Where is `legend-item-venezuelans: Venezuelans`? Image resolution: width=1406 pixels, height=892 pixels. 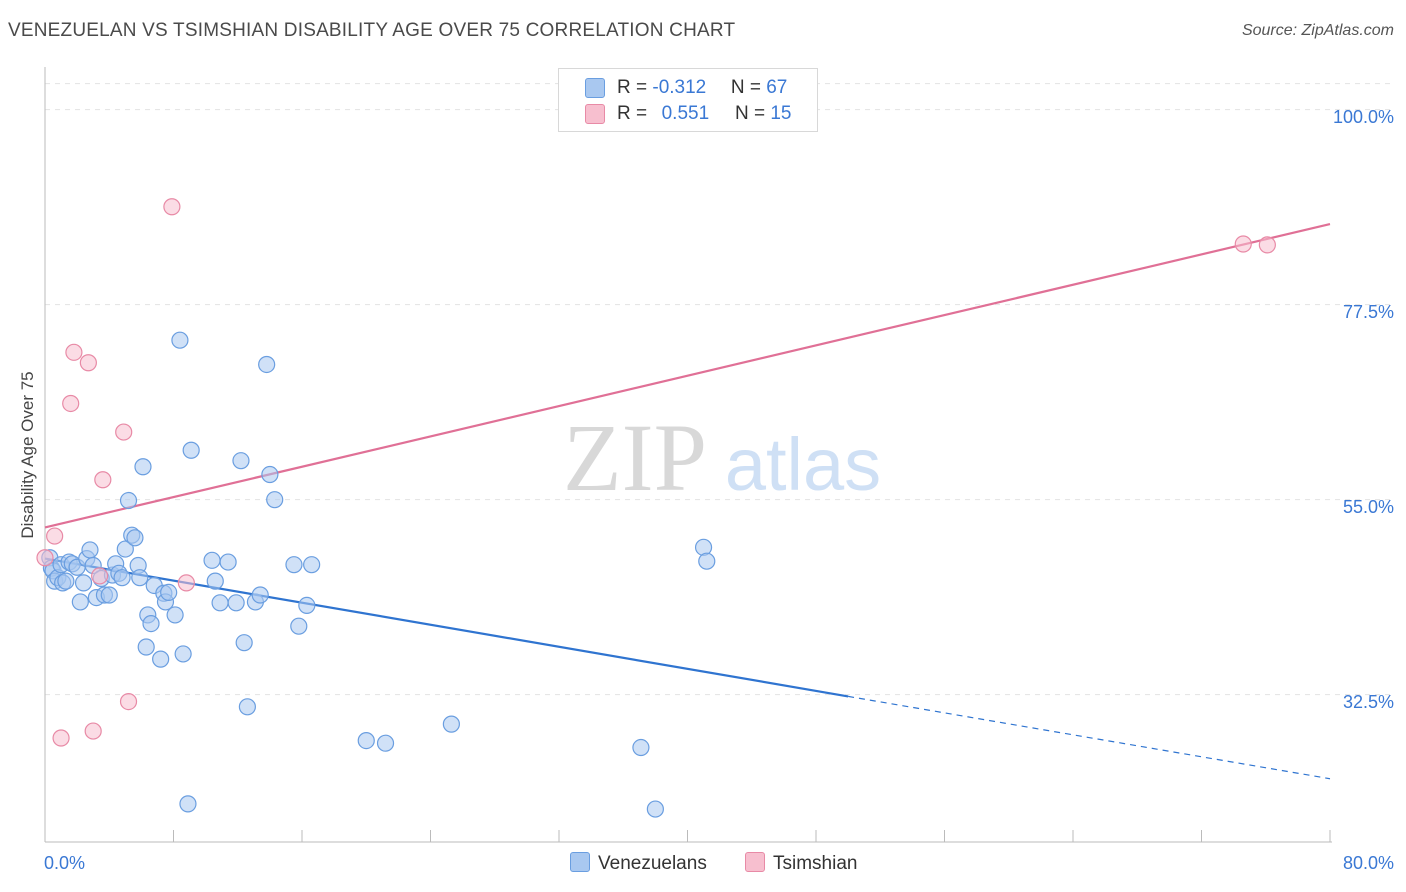 legend-item-venezuelans: Venezuelans is located at coordinates (638, 863).